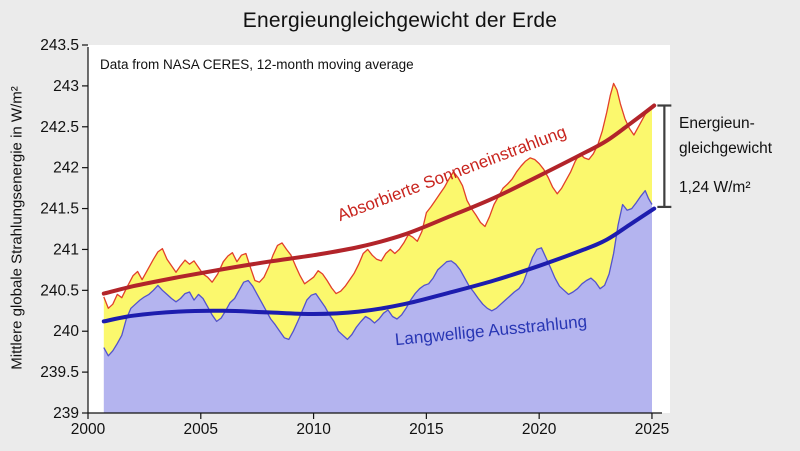 This screenshot has height=451, width=800. What do you see at coordinates (313, 429) in the screenshot?
I see `x-tick-label-2010: 2010` at bounding box center [313, 429].